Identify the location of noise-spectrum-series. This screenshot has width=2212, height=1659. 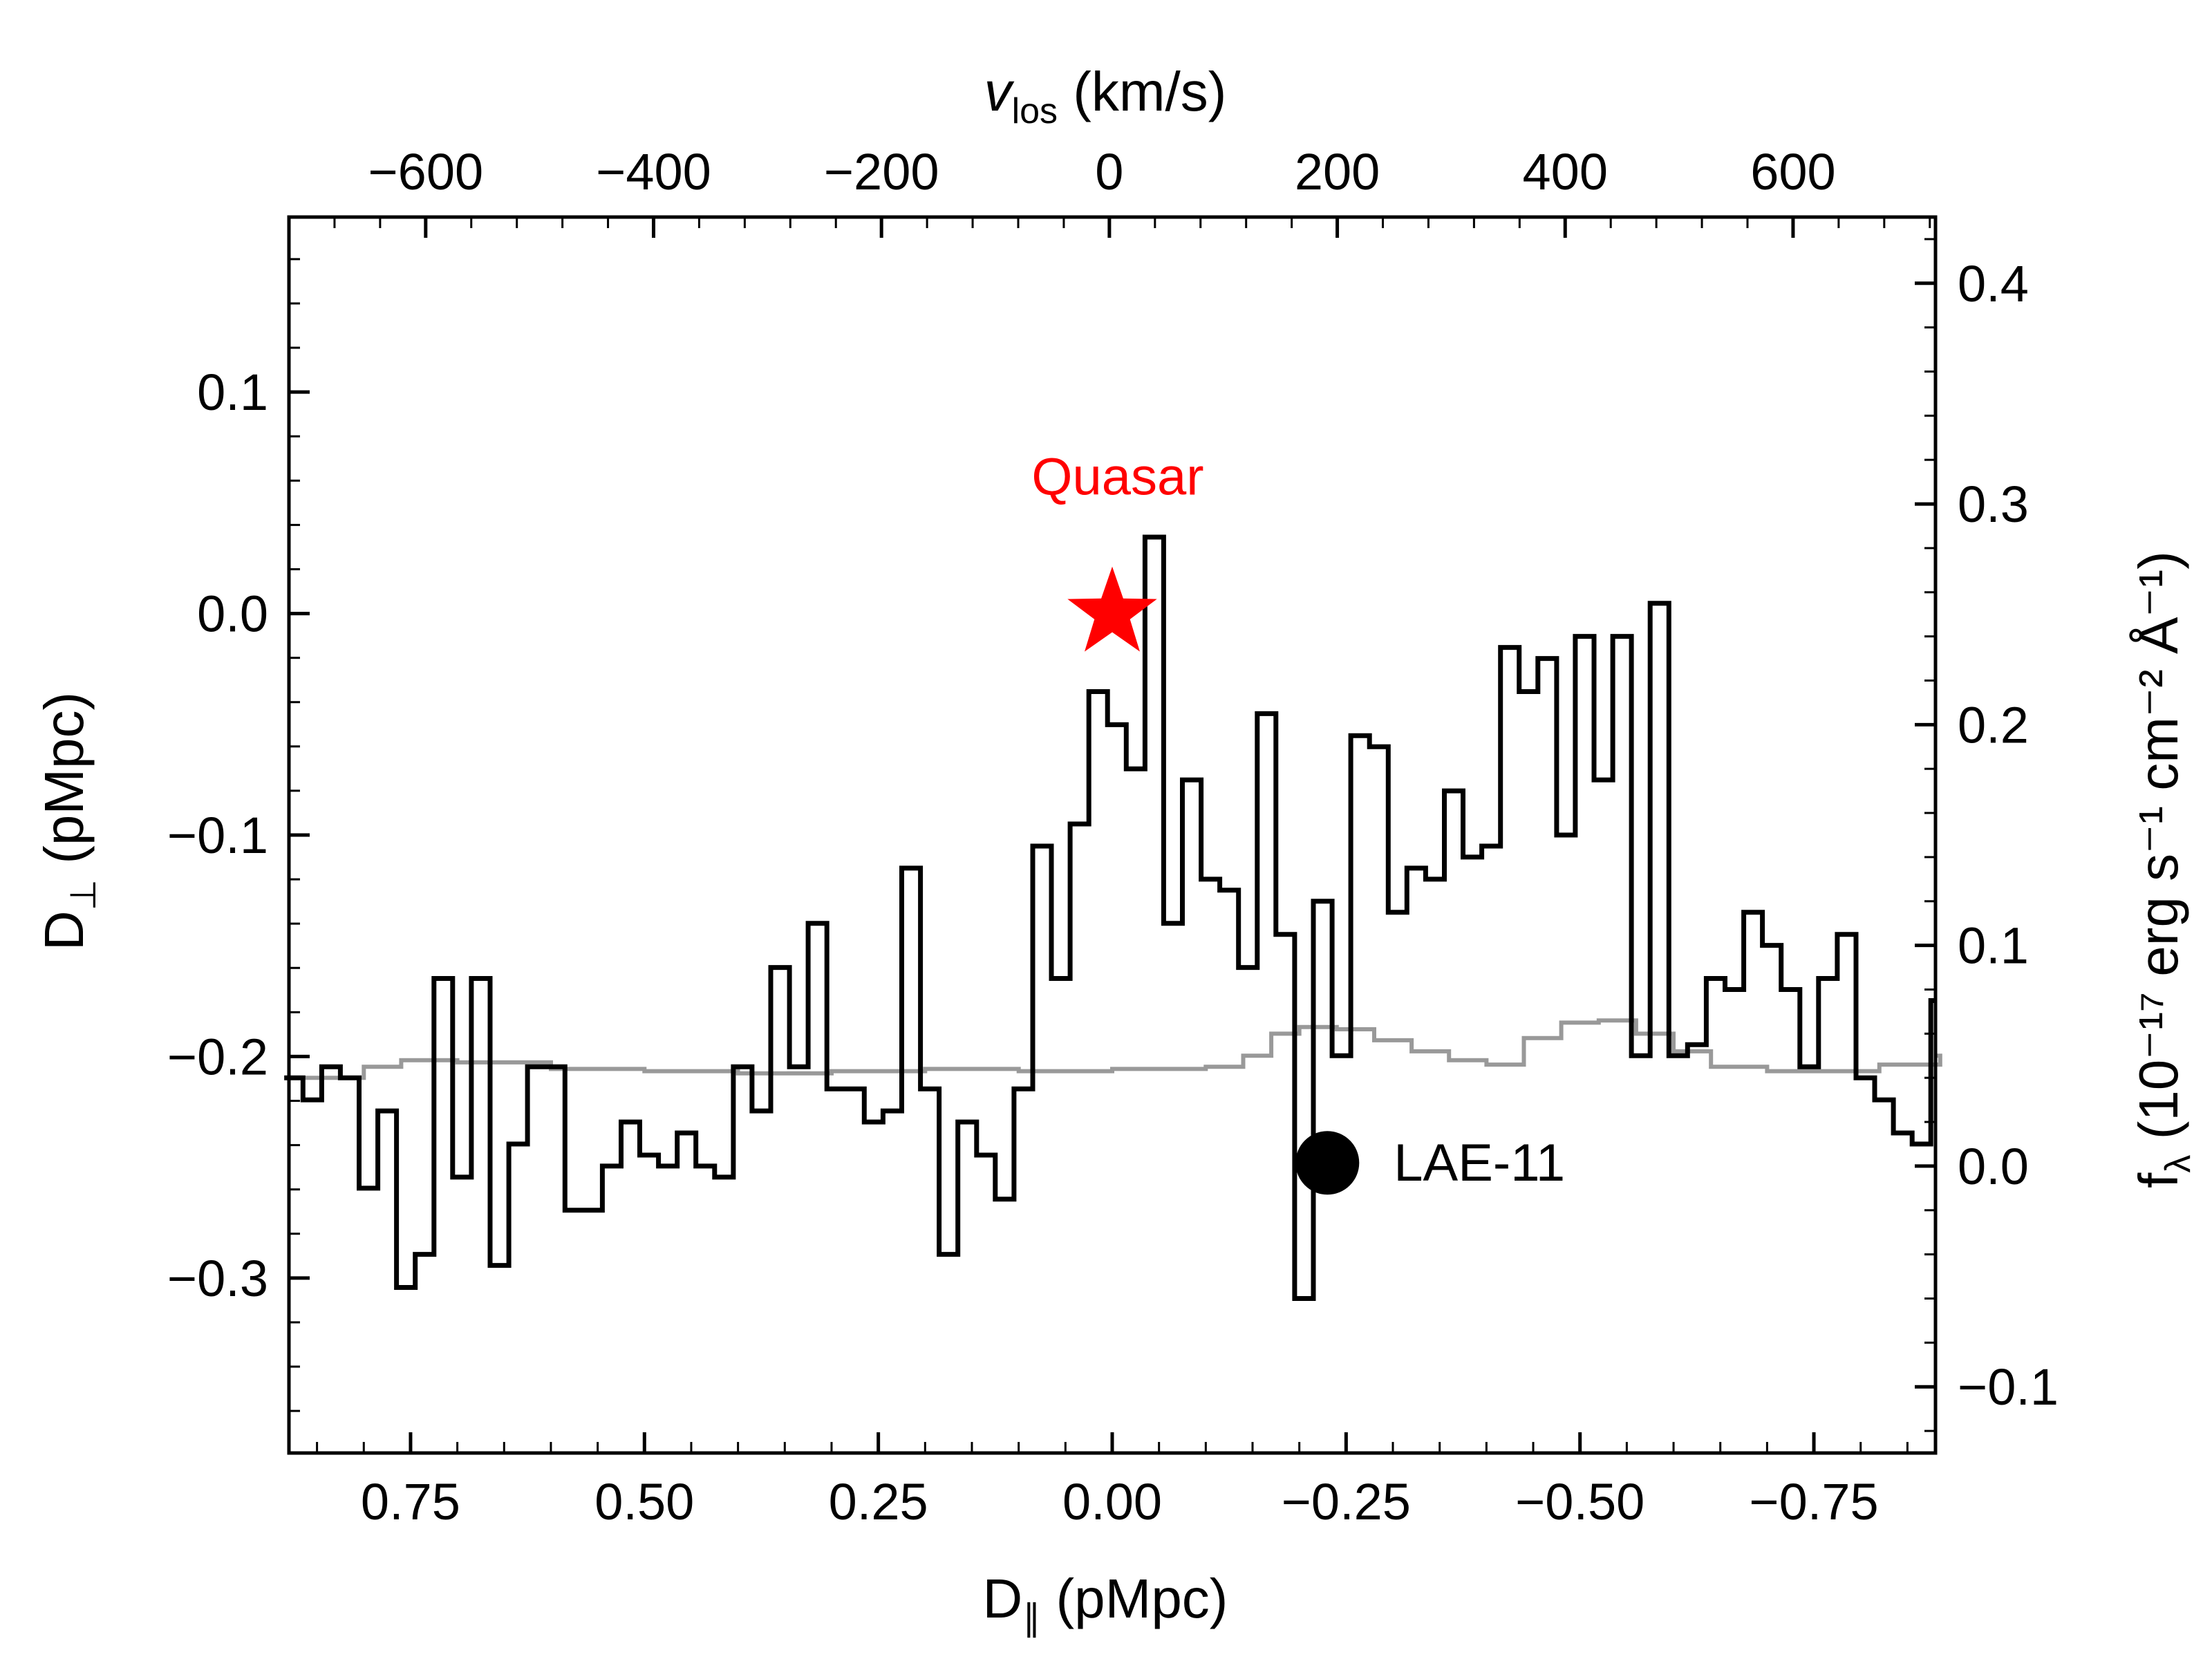
(1113, 1049).